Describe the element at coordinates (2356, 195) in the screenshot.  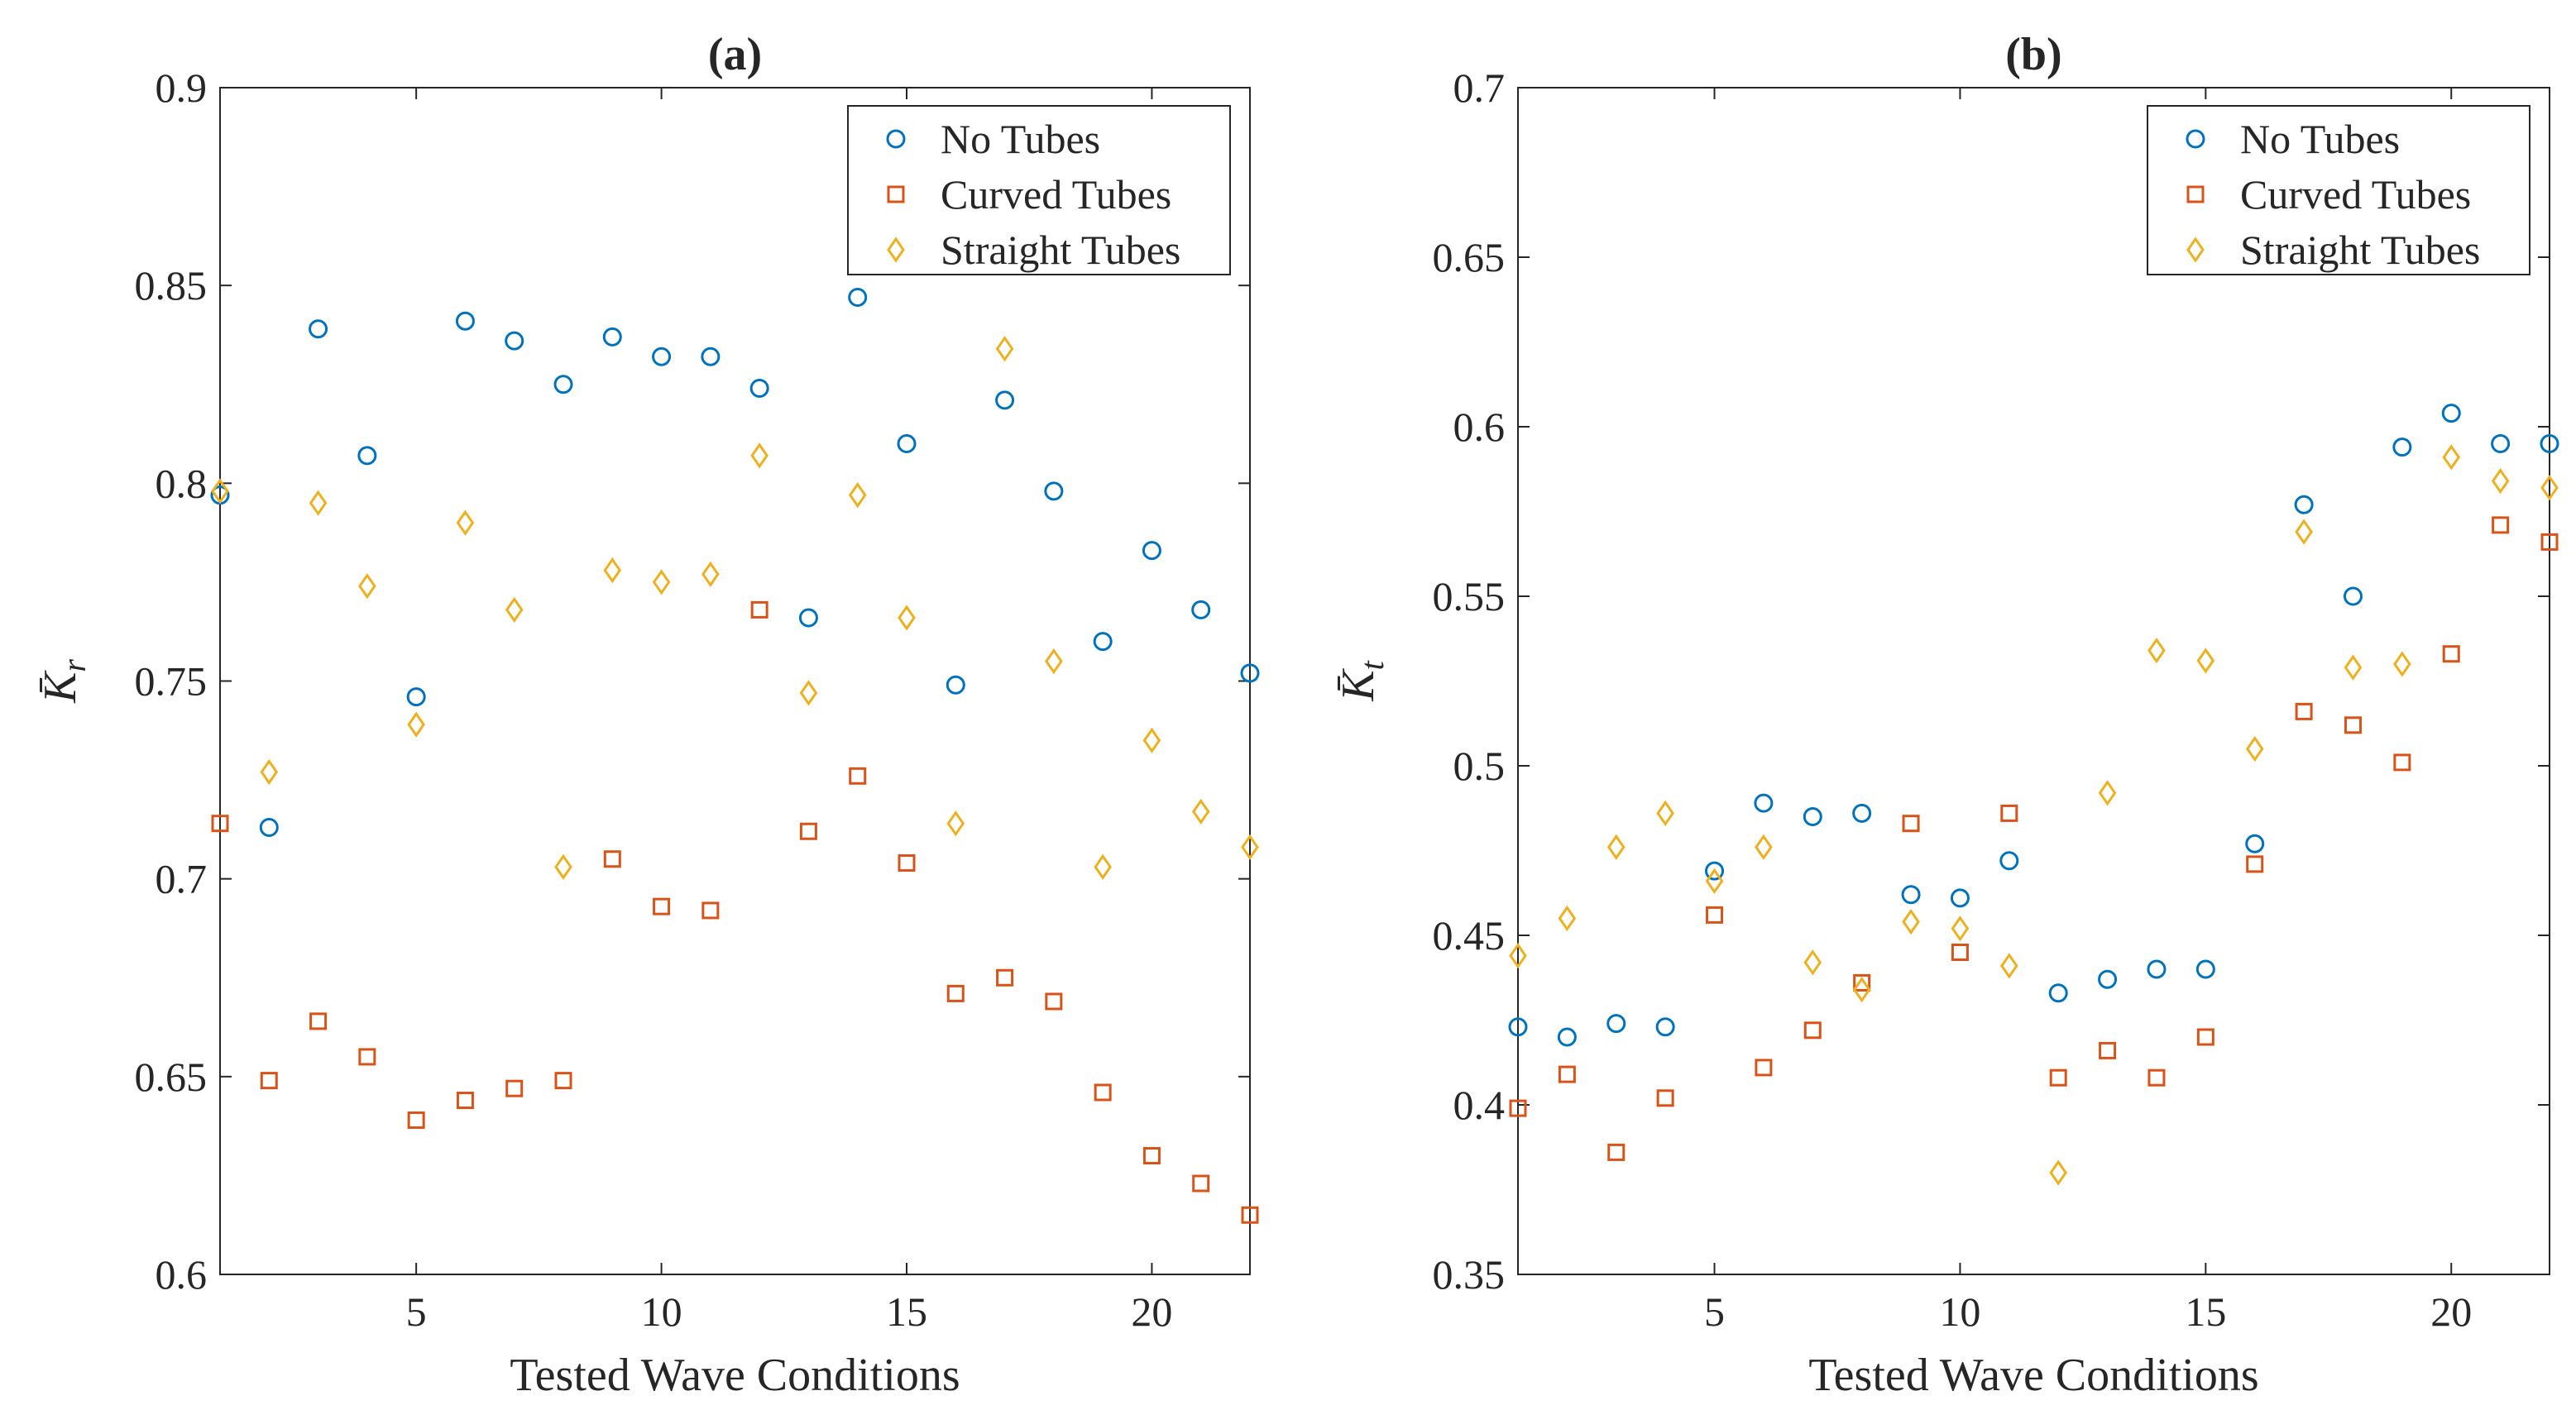
I see `legend-label-b-1: Curved Tubes` at that location.